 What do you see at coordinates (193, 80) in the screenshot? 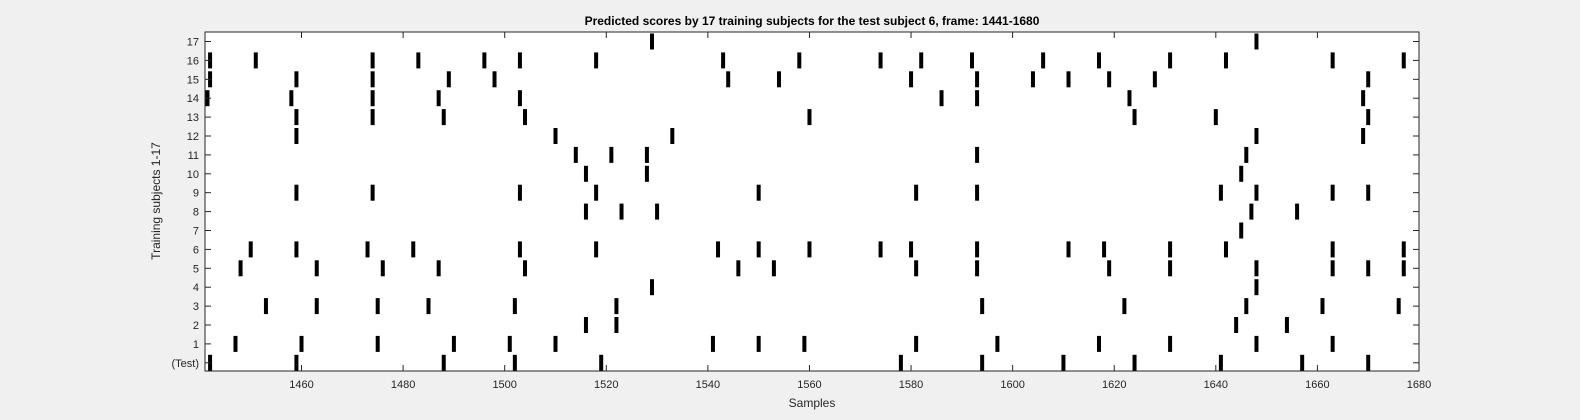
I see `y-tick-label: 15` at bounding box center [193, 80].